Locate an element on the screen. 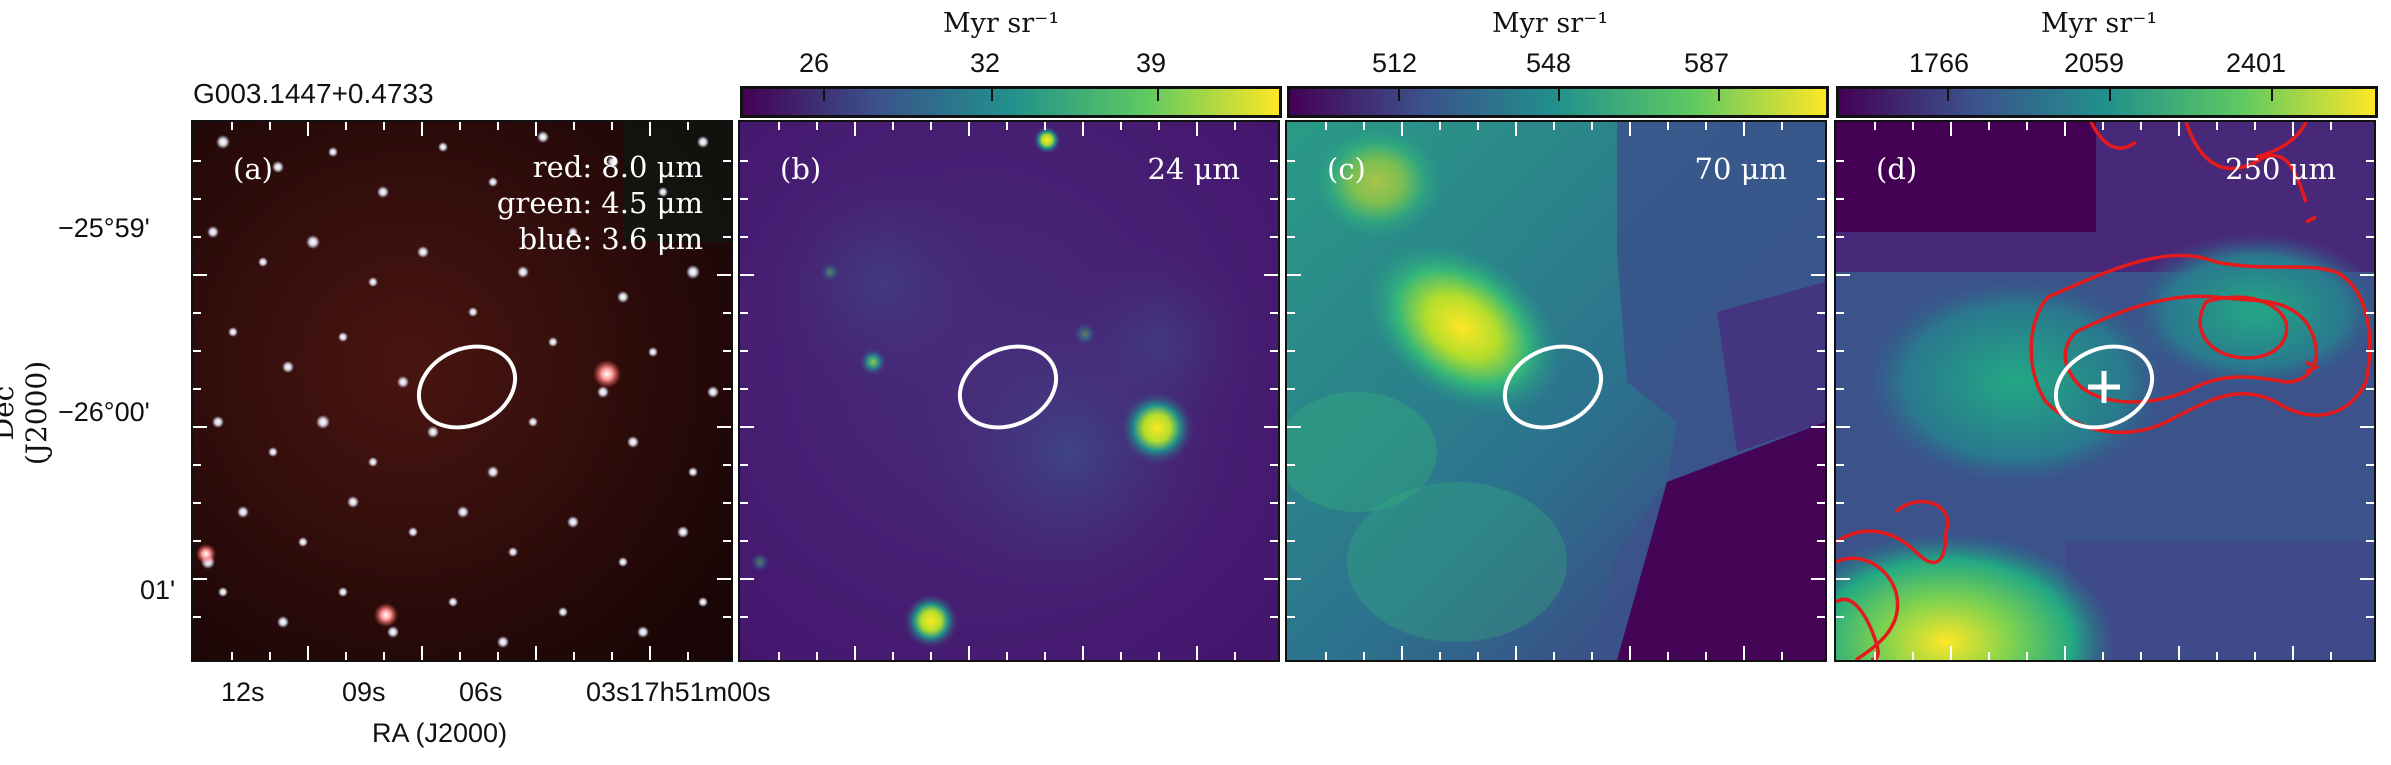 This screenshot has height=765, width=2391. point-source is located at coordinates (1047, 140).